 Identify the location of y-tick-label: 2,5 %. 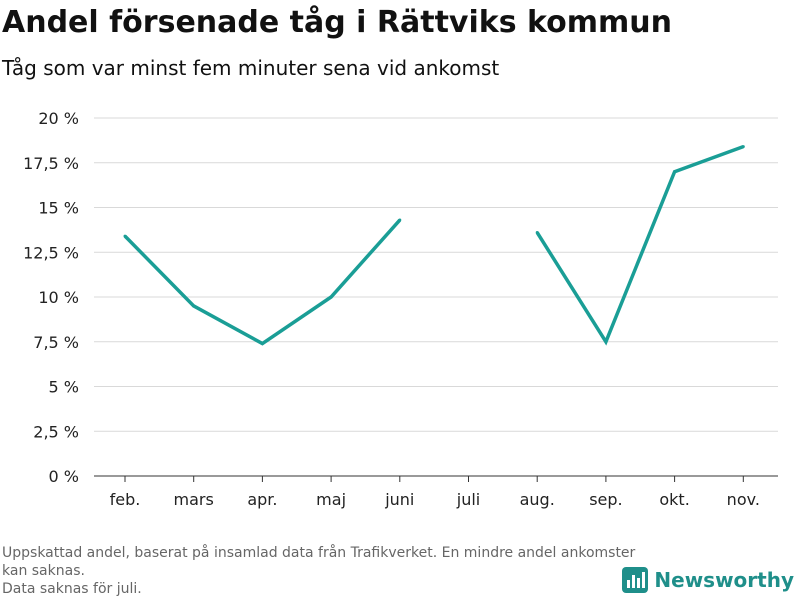
(56, 431).